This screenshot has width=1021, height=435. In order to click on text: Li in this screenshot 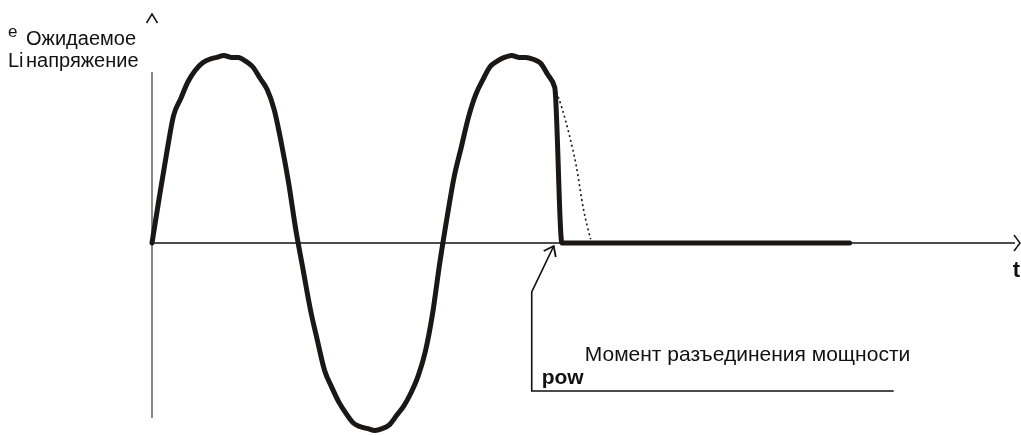, I will do `click(16, 60)`.